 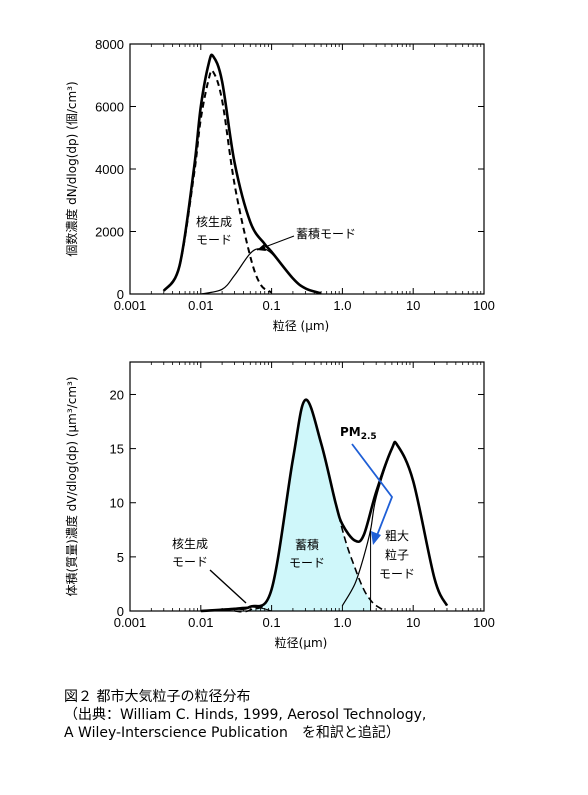 What do you see at coordinates (232, 733) in the screenshot?
I see `caption-publisher: A Wiley-Interscience Publication を和訳と追記）` at bounding box center [232, 733].